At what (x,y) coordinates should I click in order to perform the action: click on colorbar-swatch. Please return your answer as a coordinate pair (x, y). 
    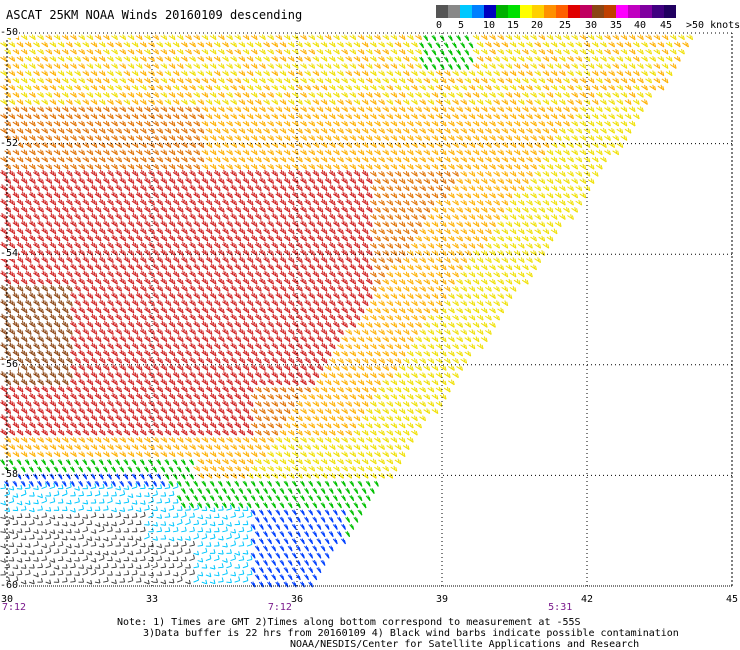
    Looking at the image, I should click on (646, 11).